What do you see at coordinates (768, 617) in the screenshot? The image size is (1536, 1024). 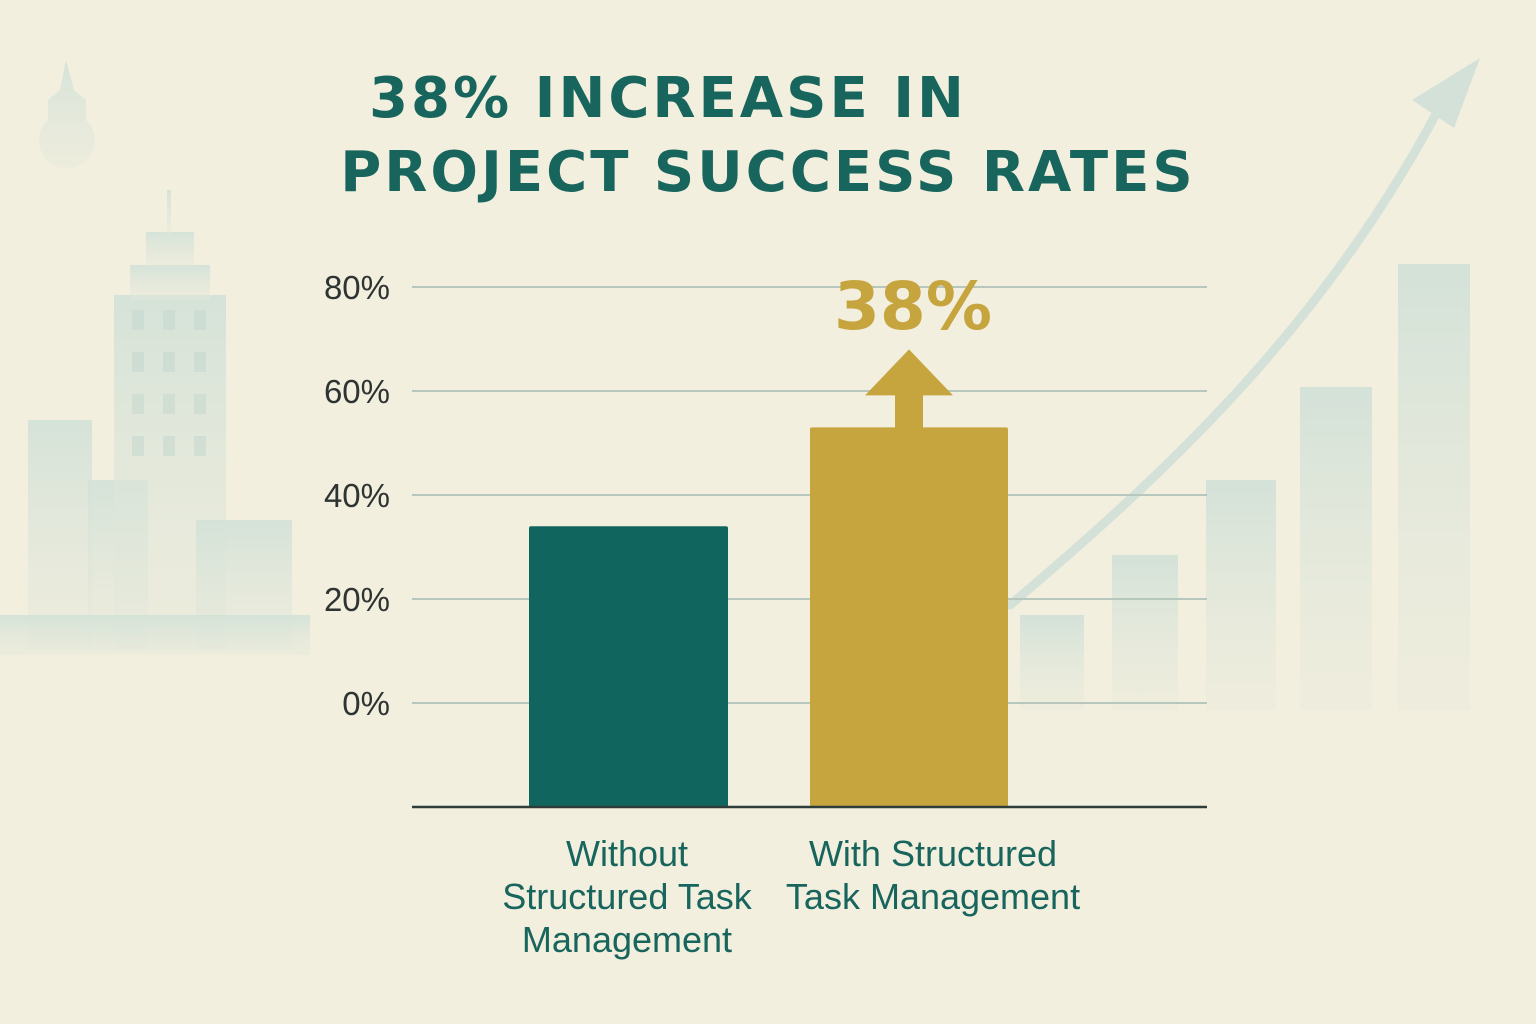 I see `bars` at bounding box center [768, 617].